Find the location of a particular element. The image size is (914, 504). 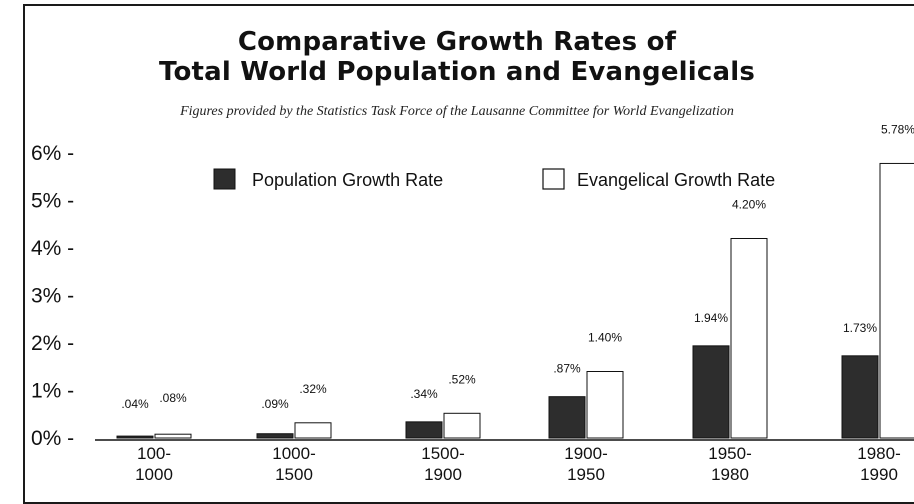

x-tick-label-start: 1000- is located at coordinates (293, 453).